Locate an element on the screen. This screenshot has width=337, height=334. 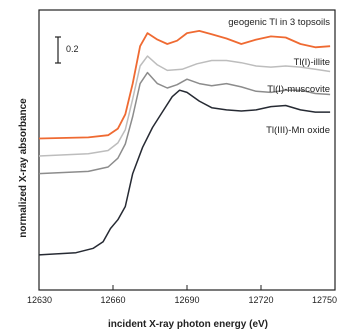
x-axis-label: incident X-ray photon energy (eV) is located at coordinates (188, 324).